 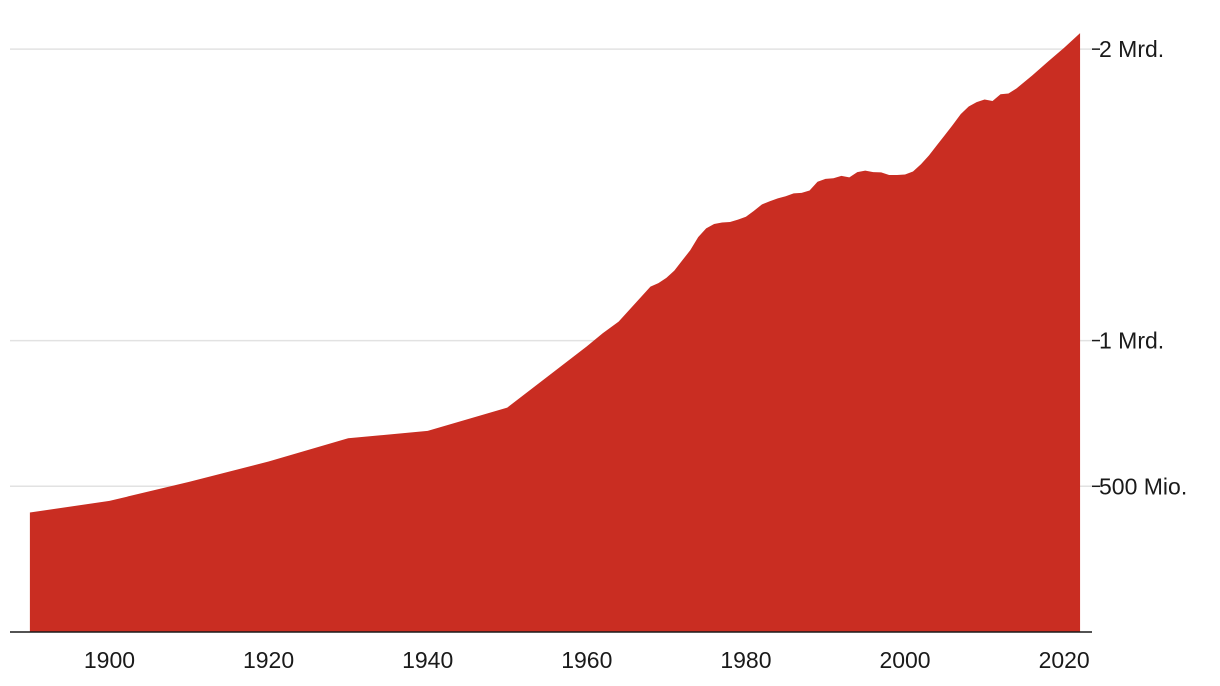 I want to click on y-tick-label-2: 2 Mrd., so click(x=1131, y=49).